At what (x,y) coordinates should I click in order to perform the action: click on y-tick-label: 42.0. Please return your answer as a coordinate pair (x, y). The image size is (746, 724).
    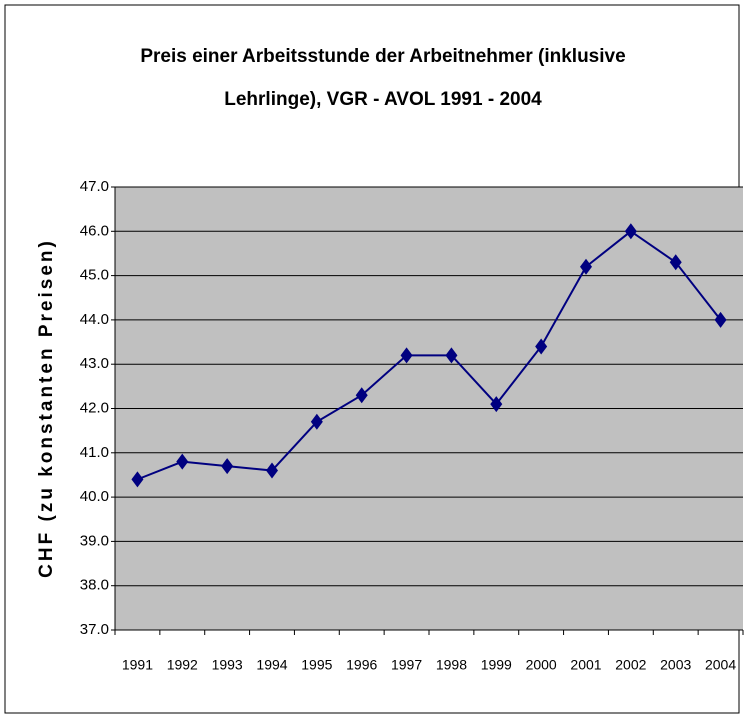
    Looking at the image, I should click on (94, 407).